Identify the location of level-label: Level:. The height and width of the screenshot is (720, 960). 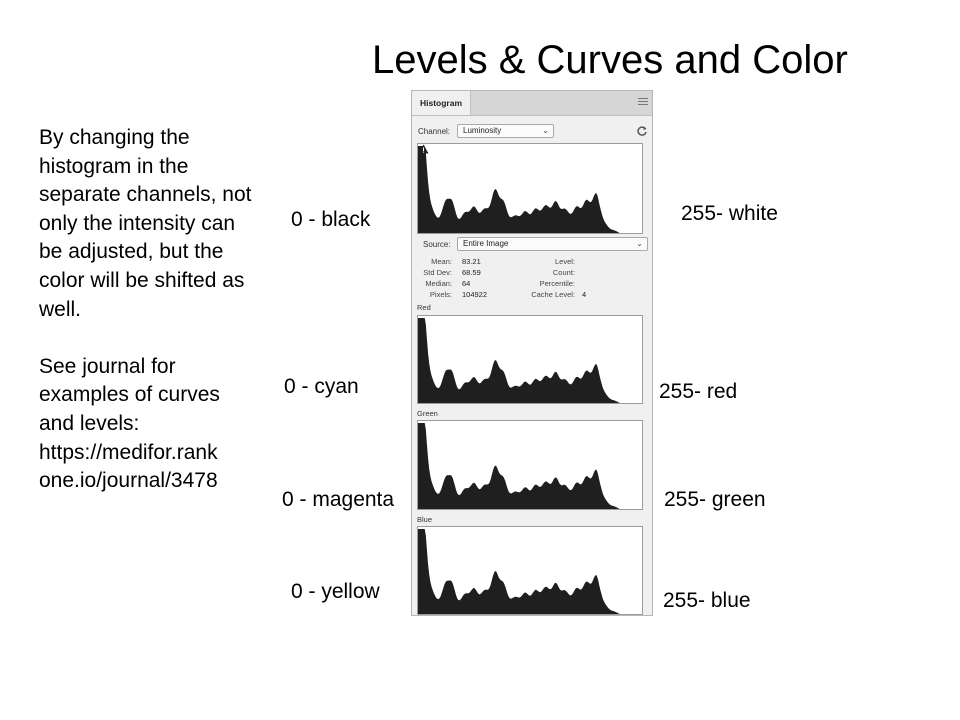
(564, 261).